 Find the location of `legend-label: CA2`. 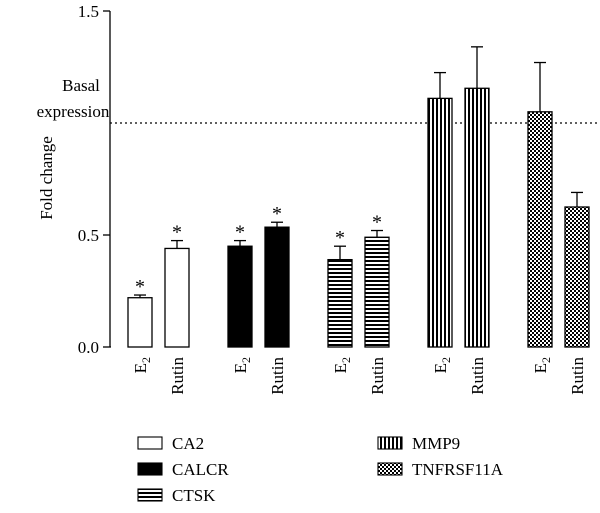

legend-label: CA2 is located at coordinates (188, 443).